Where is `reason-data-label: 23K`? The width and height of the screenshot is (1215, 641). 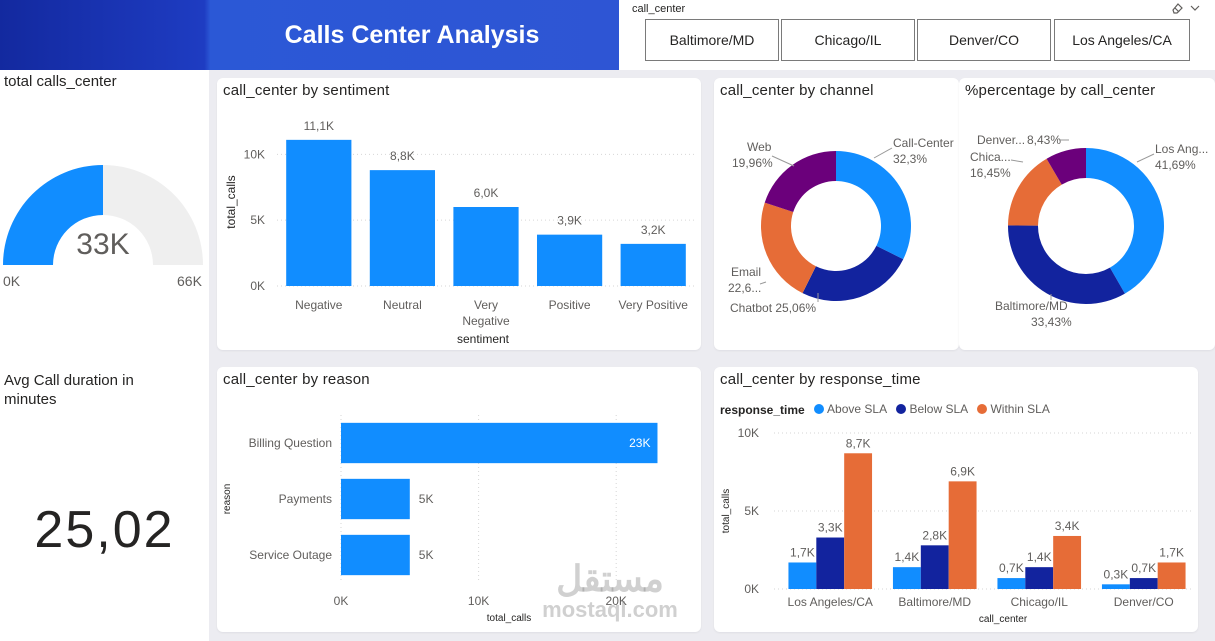
reason-data-label: 23K is located at coordinates (639, 443).